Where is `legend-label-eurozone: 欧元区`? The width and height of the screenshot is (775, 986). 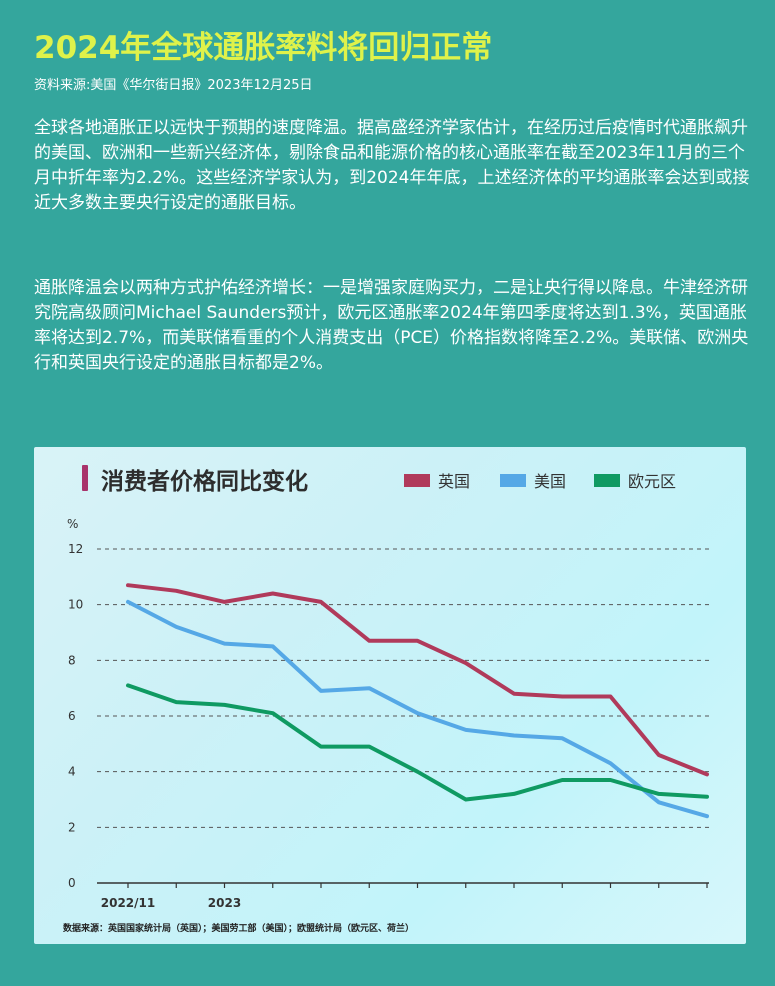
legend-label-eurozone: 欧元区 is located at coordinates (652, 481).